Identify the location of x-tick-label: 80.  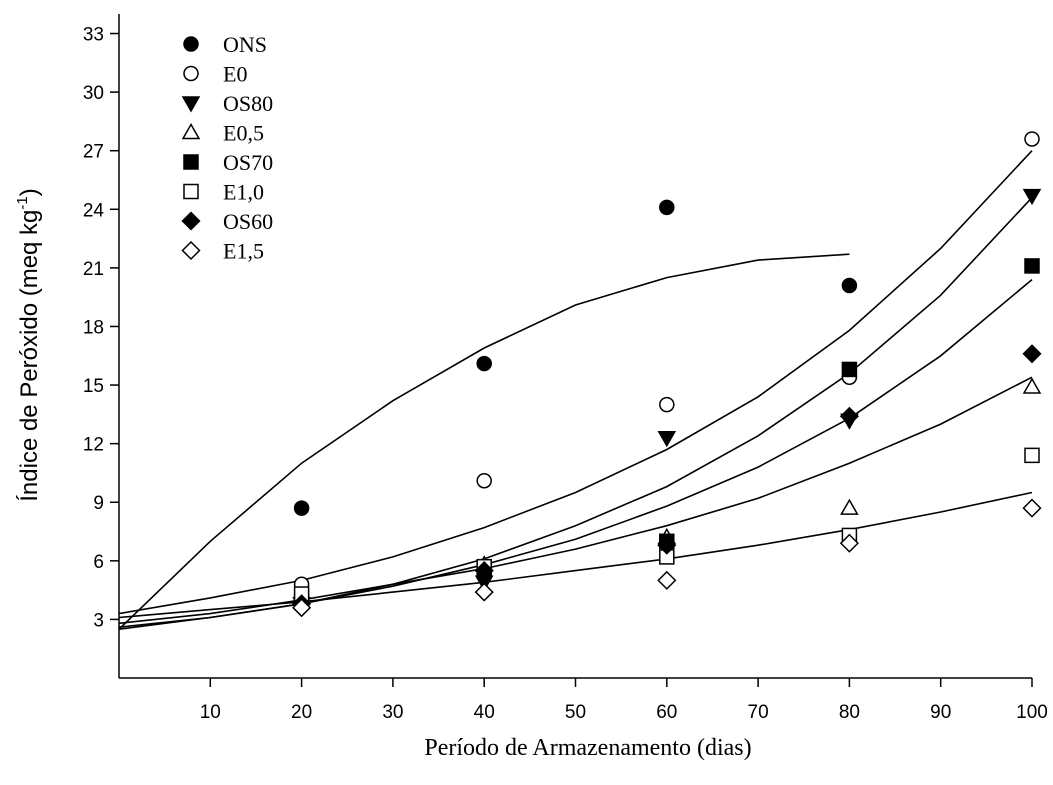
(849, 712).